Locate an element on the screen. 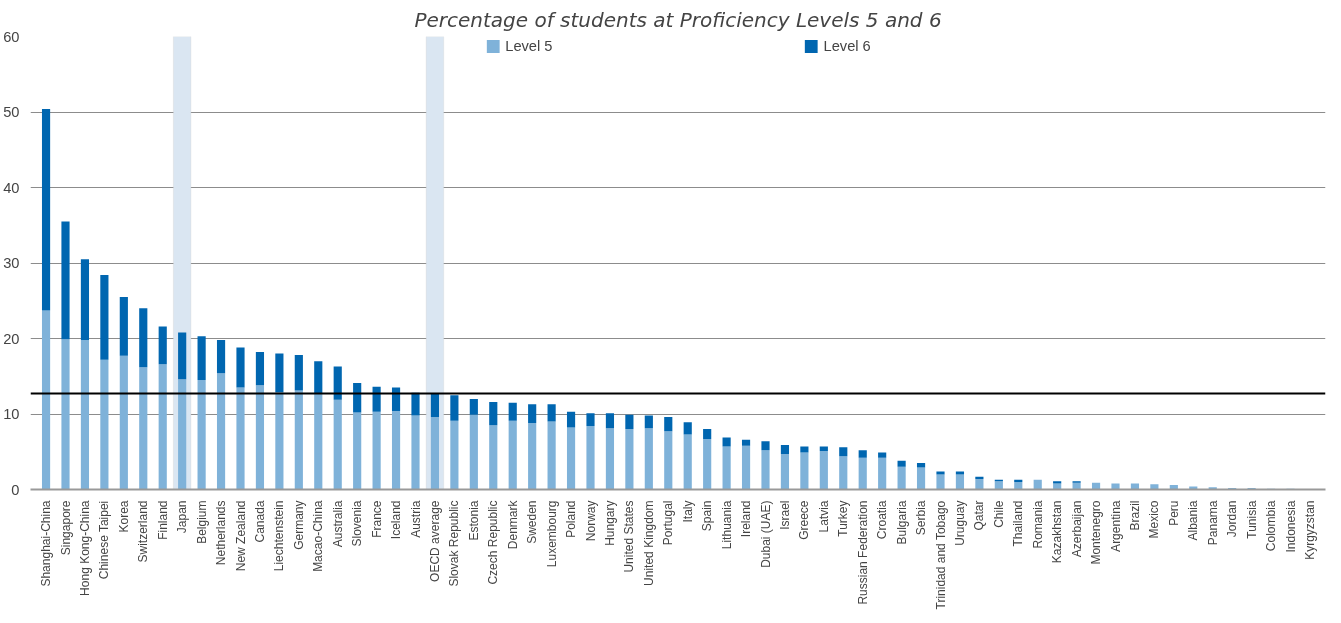  y-tick-label: 60 is located at coordinates (11, 36).